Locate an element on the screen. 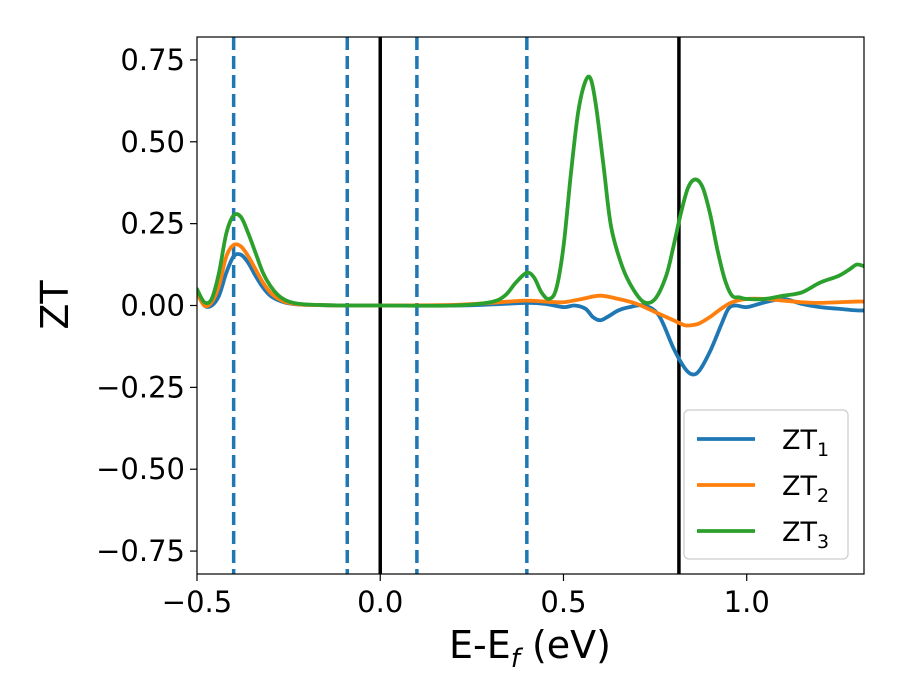 The image size is (900, 700). y-axis-ticks: 0.75 0.50 0.25 0.00 −0.25 −0.50 −0.75 is located at coordinates (146, 305).